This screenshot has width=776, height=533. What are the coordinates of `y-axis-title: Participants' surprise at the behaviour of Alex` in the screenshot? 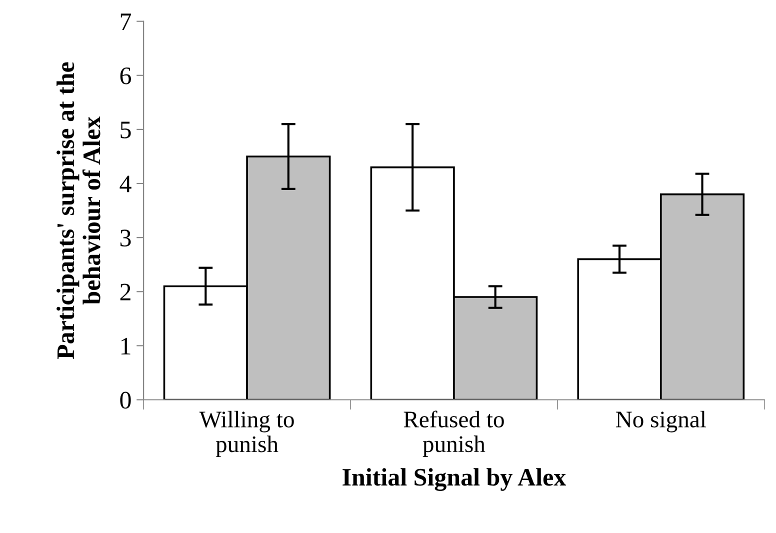 It's located at (78, 211).